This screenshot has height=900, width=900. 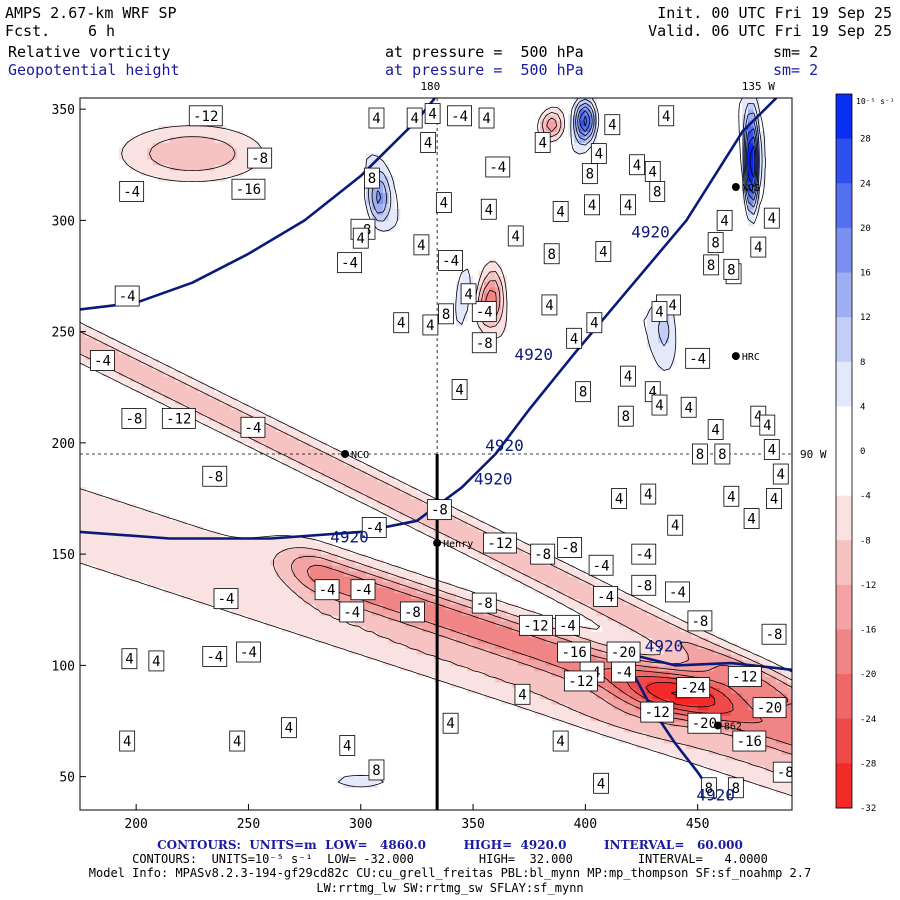 I want to click on vorticity-label: -12, so click(x=536, y=625).